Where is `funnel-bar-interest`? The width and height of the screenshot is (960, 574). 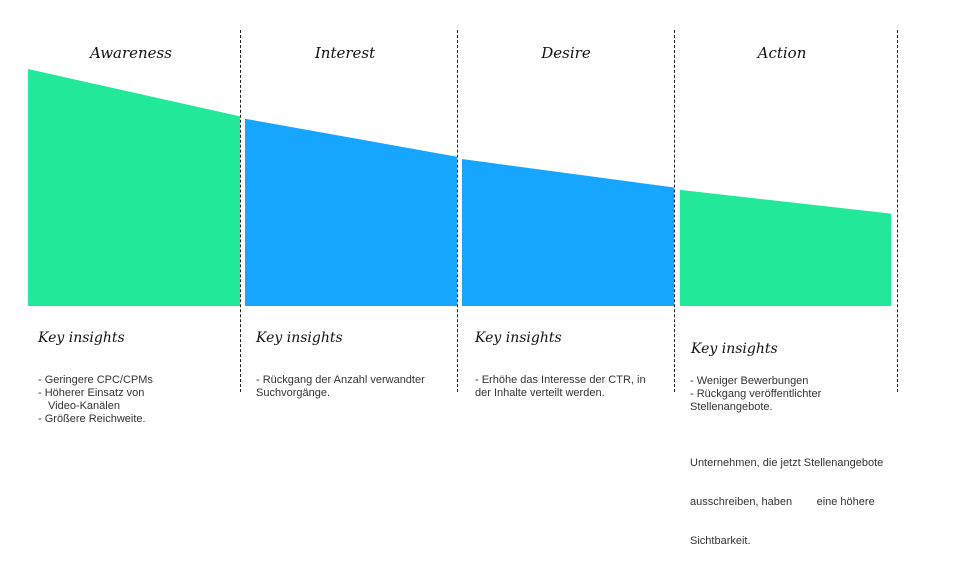
funnel-bar-interest is located at coordinates (351, 212).